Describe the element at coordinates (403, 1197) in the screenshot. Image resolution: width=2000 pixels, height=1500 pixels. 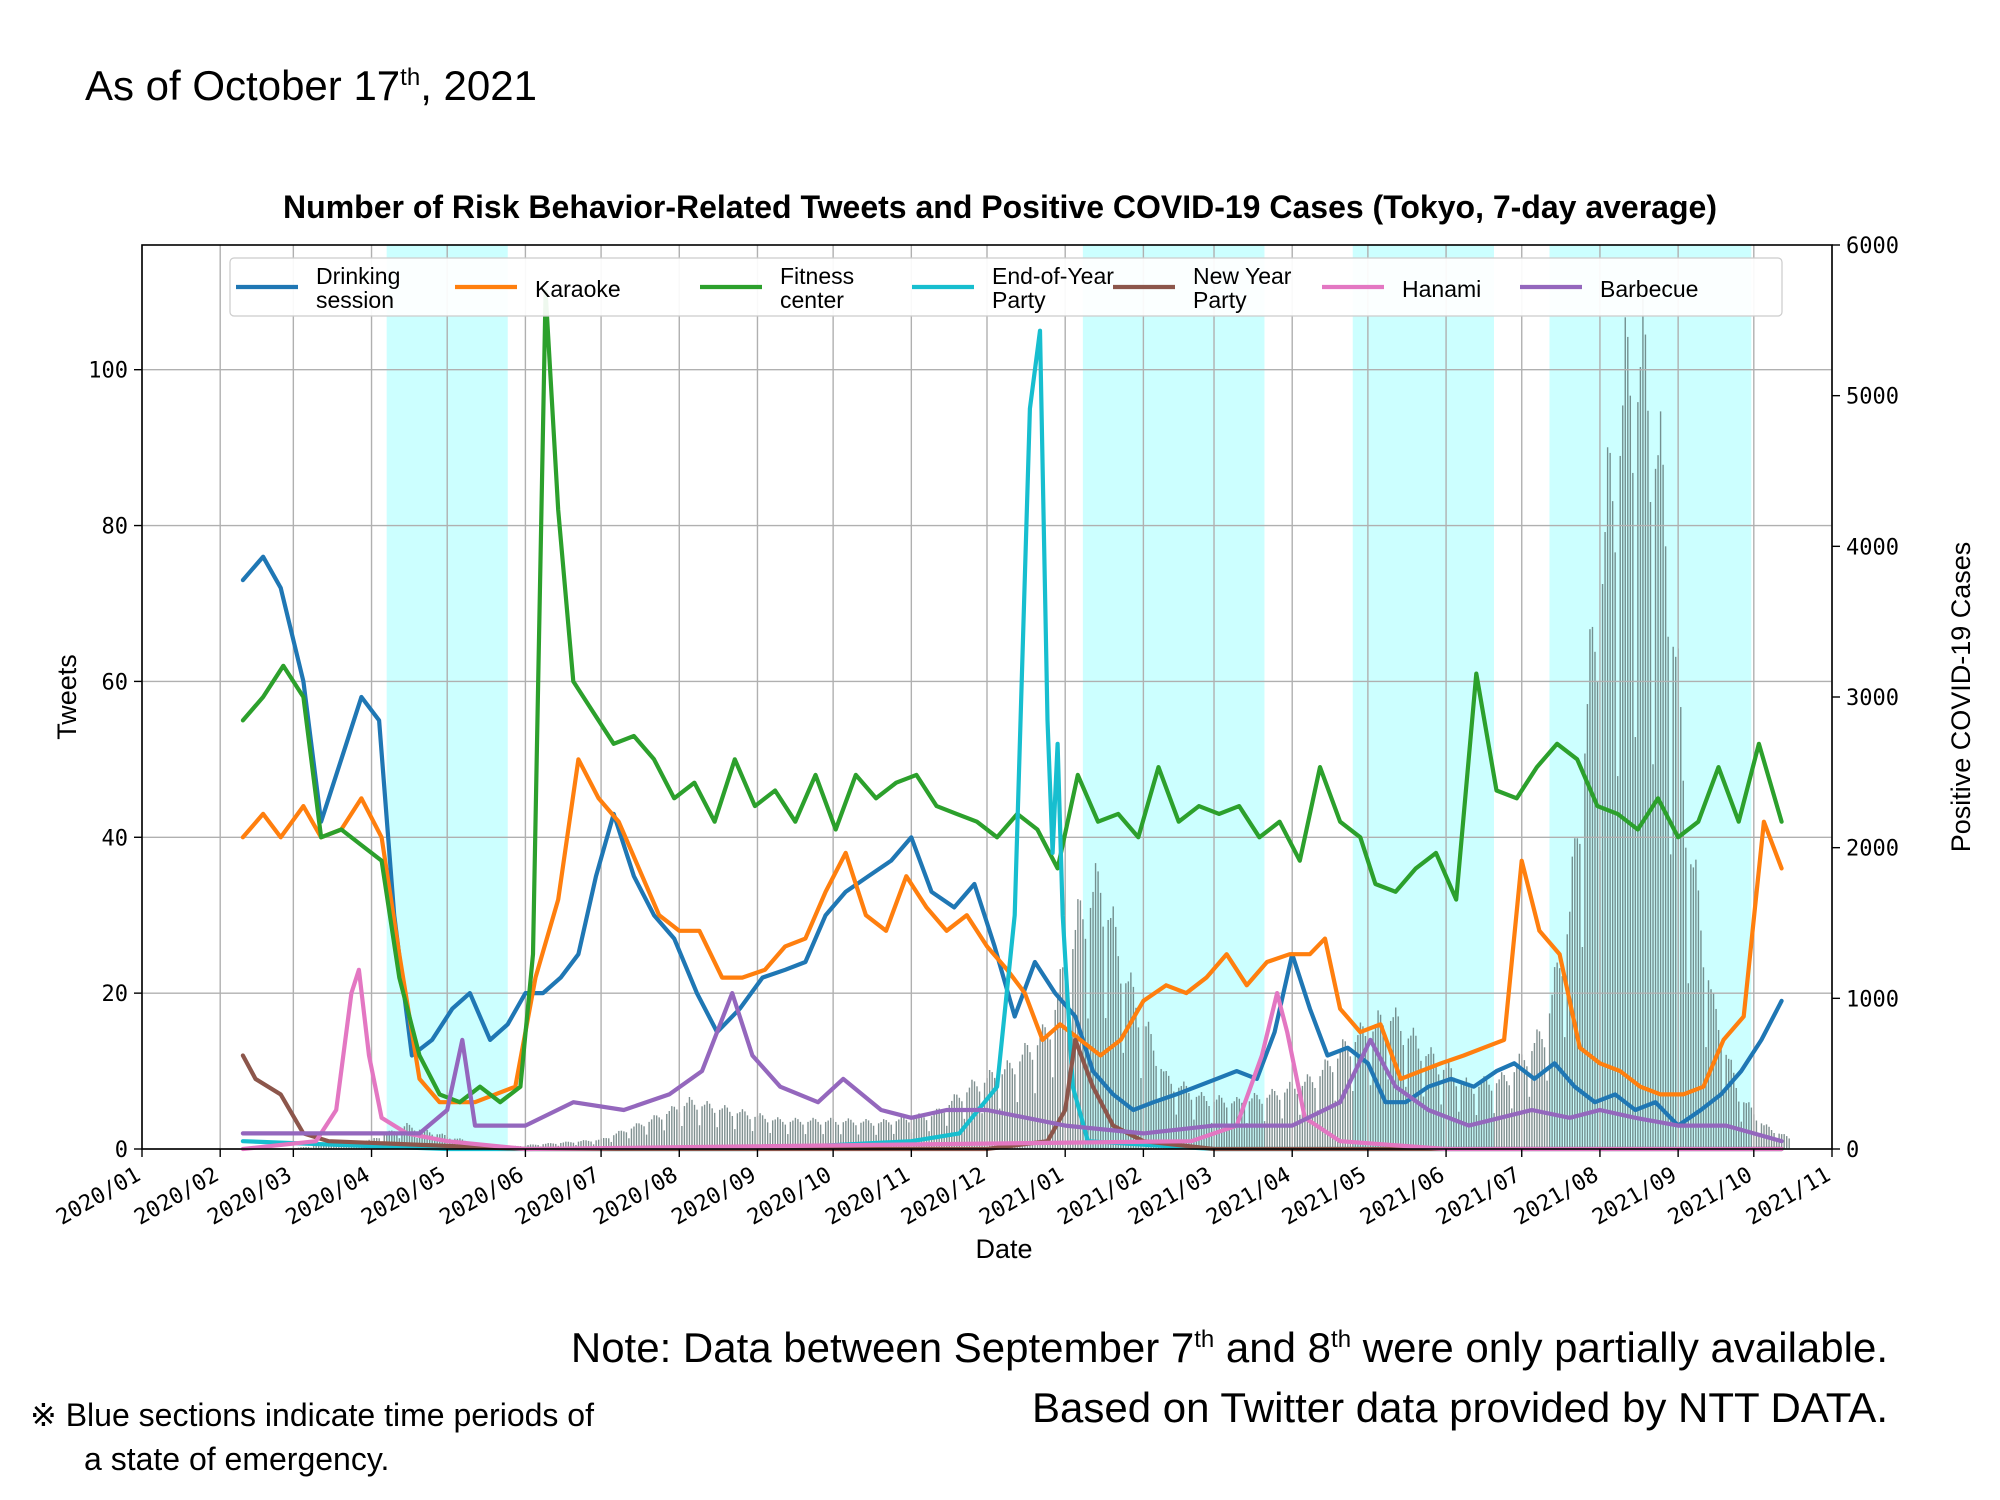
I see `x-tick-label: 2020/05` at that location.